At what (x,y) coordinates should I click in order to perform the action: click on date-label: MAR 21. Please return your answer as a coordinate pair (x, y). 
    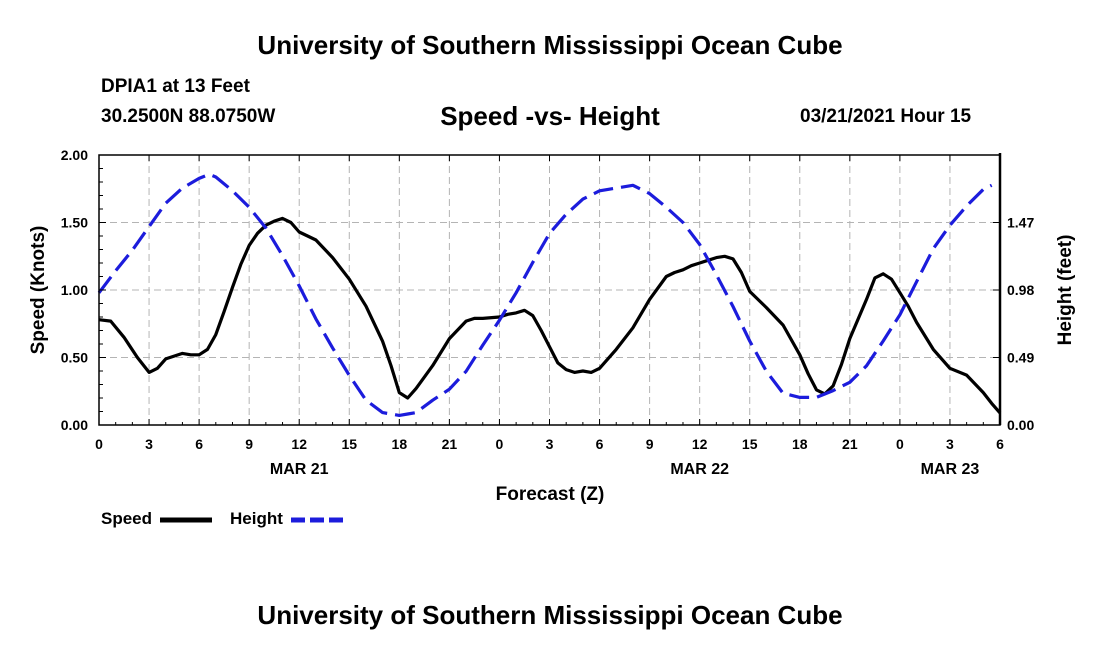
    Looking at the image, I should click on (299, 469).